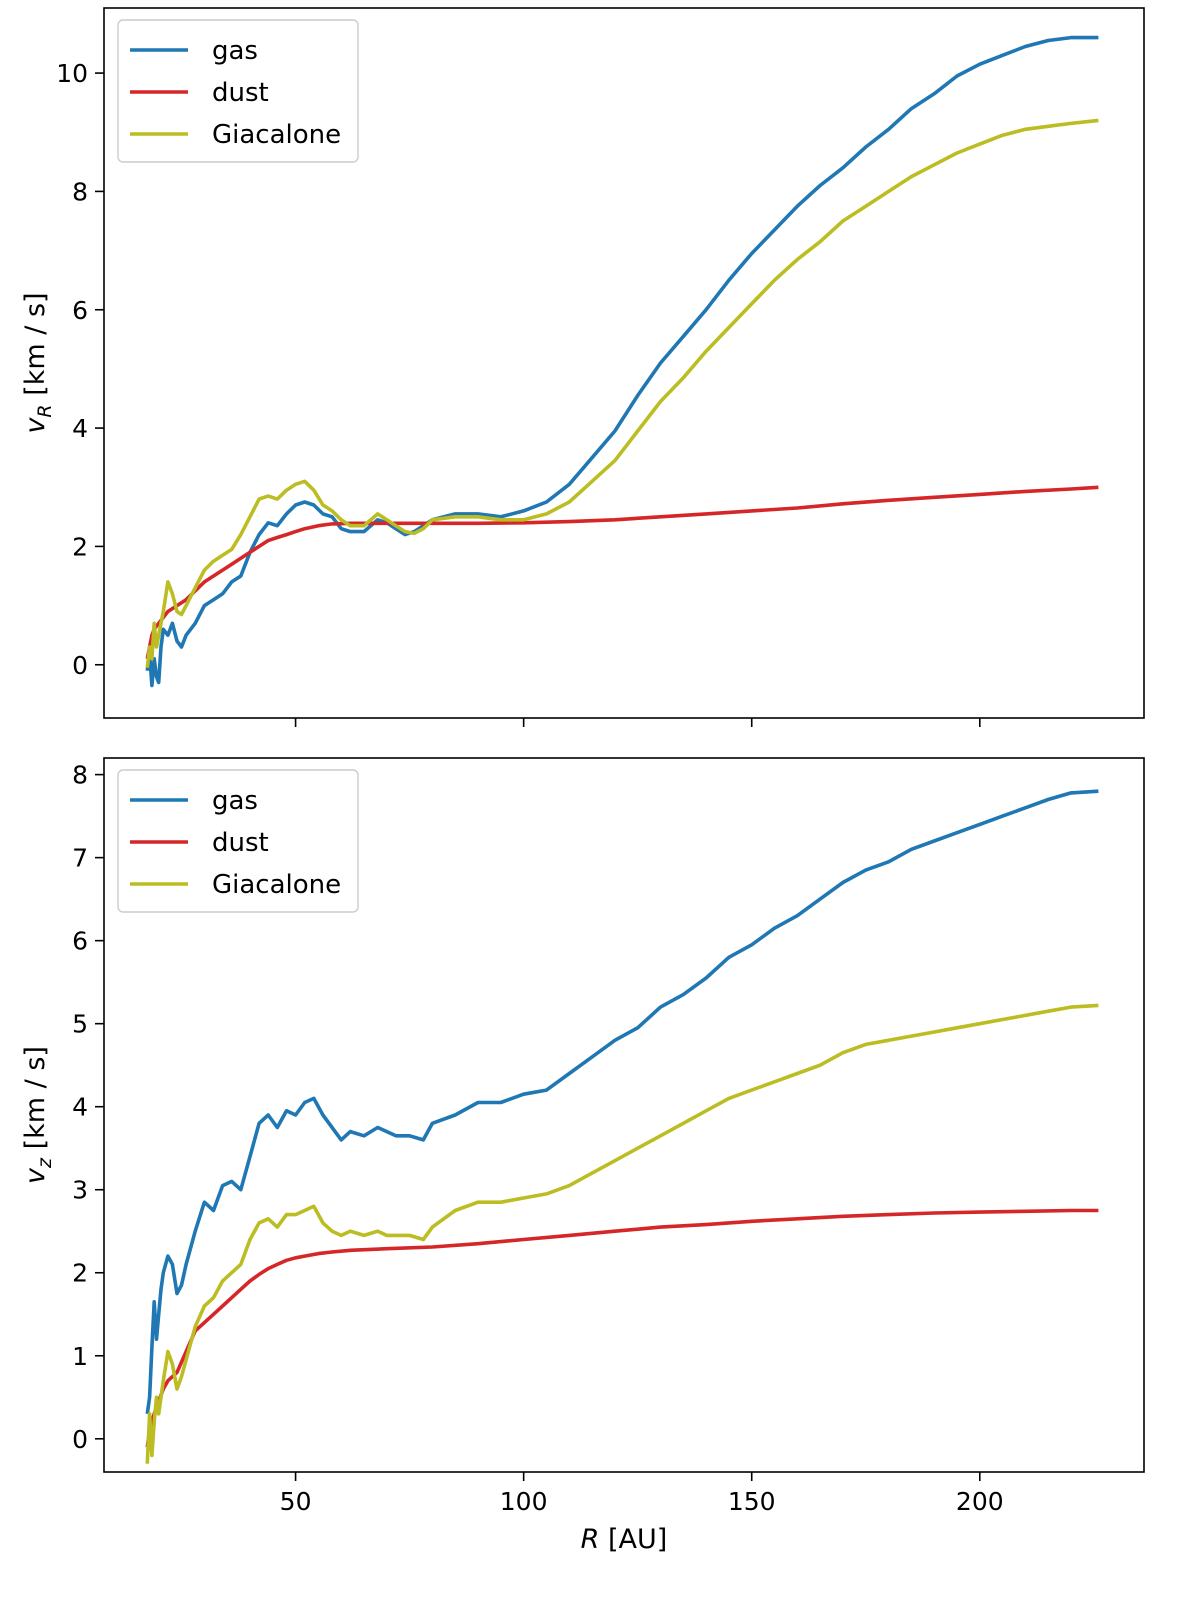 This screenshot has width=1200, height=1615. What do you see at coordinates (80, 775) in the screenshot?
I see `vz-ytick-label: 8` at bounding box center [80, 775].